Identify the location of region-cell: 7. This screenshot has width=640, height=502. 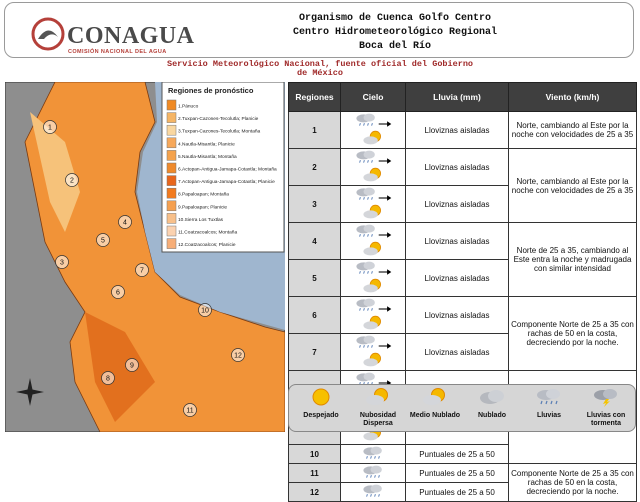
(314, 352).